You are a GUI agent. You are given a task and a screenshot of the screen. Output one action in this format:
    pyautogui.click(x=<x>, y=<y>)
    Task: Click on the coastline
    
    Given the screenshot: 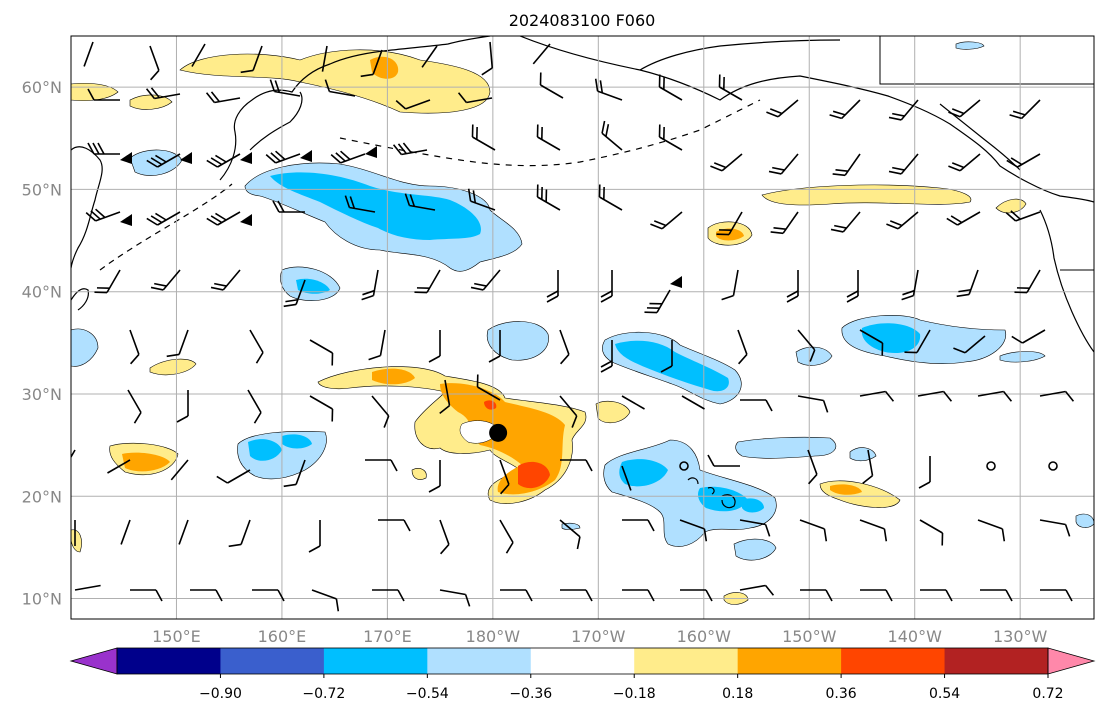 What is the action you would take?
    pyautogui.click(x=806, y=119)
    